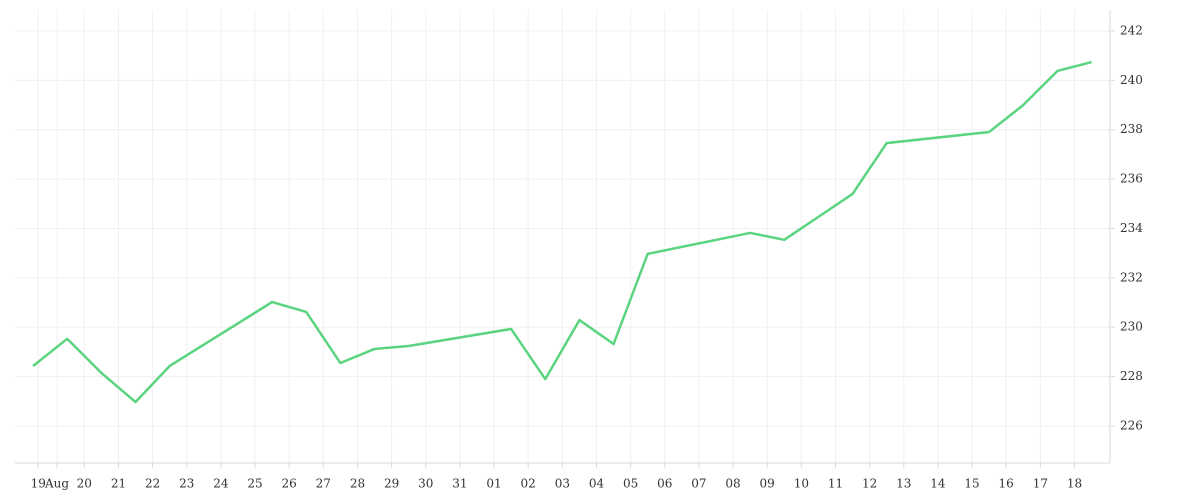 The image size is (1200, 500). I want to click on x-tick-label: 17, so click(1040, 484).